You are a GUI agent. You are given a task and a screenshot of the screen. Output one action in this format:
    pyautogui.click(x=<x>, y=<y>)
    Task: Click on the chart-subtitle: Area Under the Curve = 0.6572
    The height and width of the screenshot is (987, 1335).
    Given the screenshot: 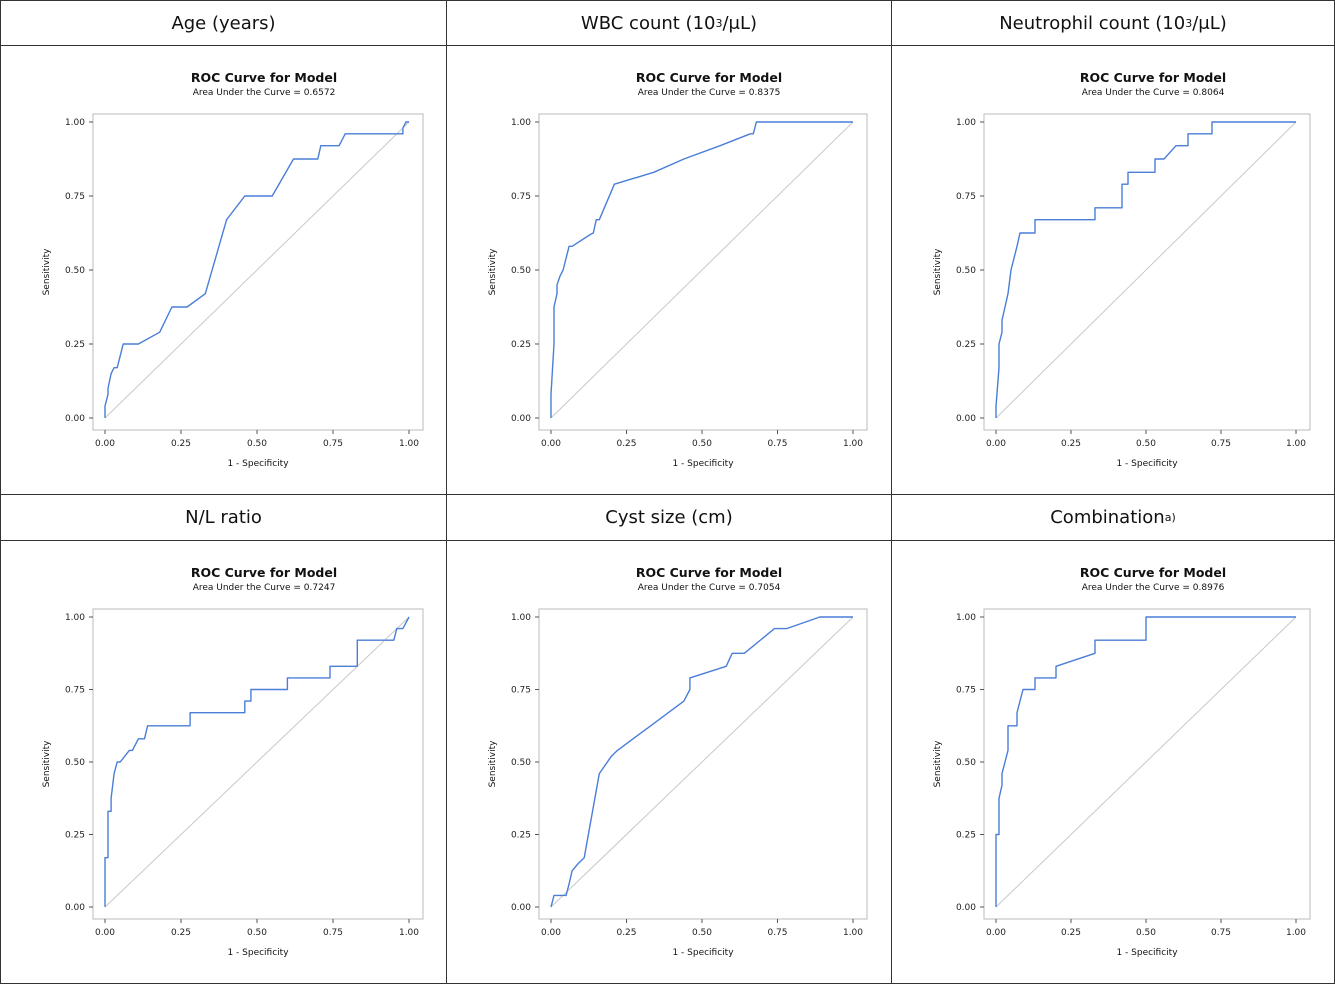 What is the action you would take?
    pyautogui.click(x=264, y=93)
    